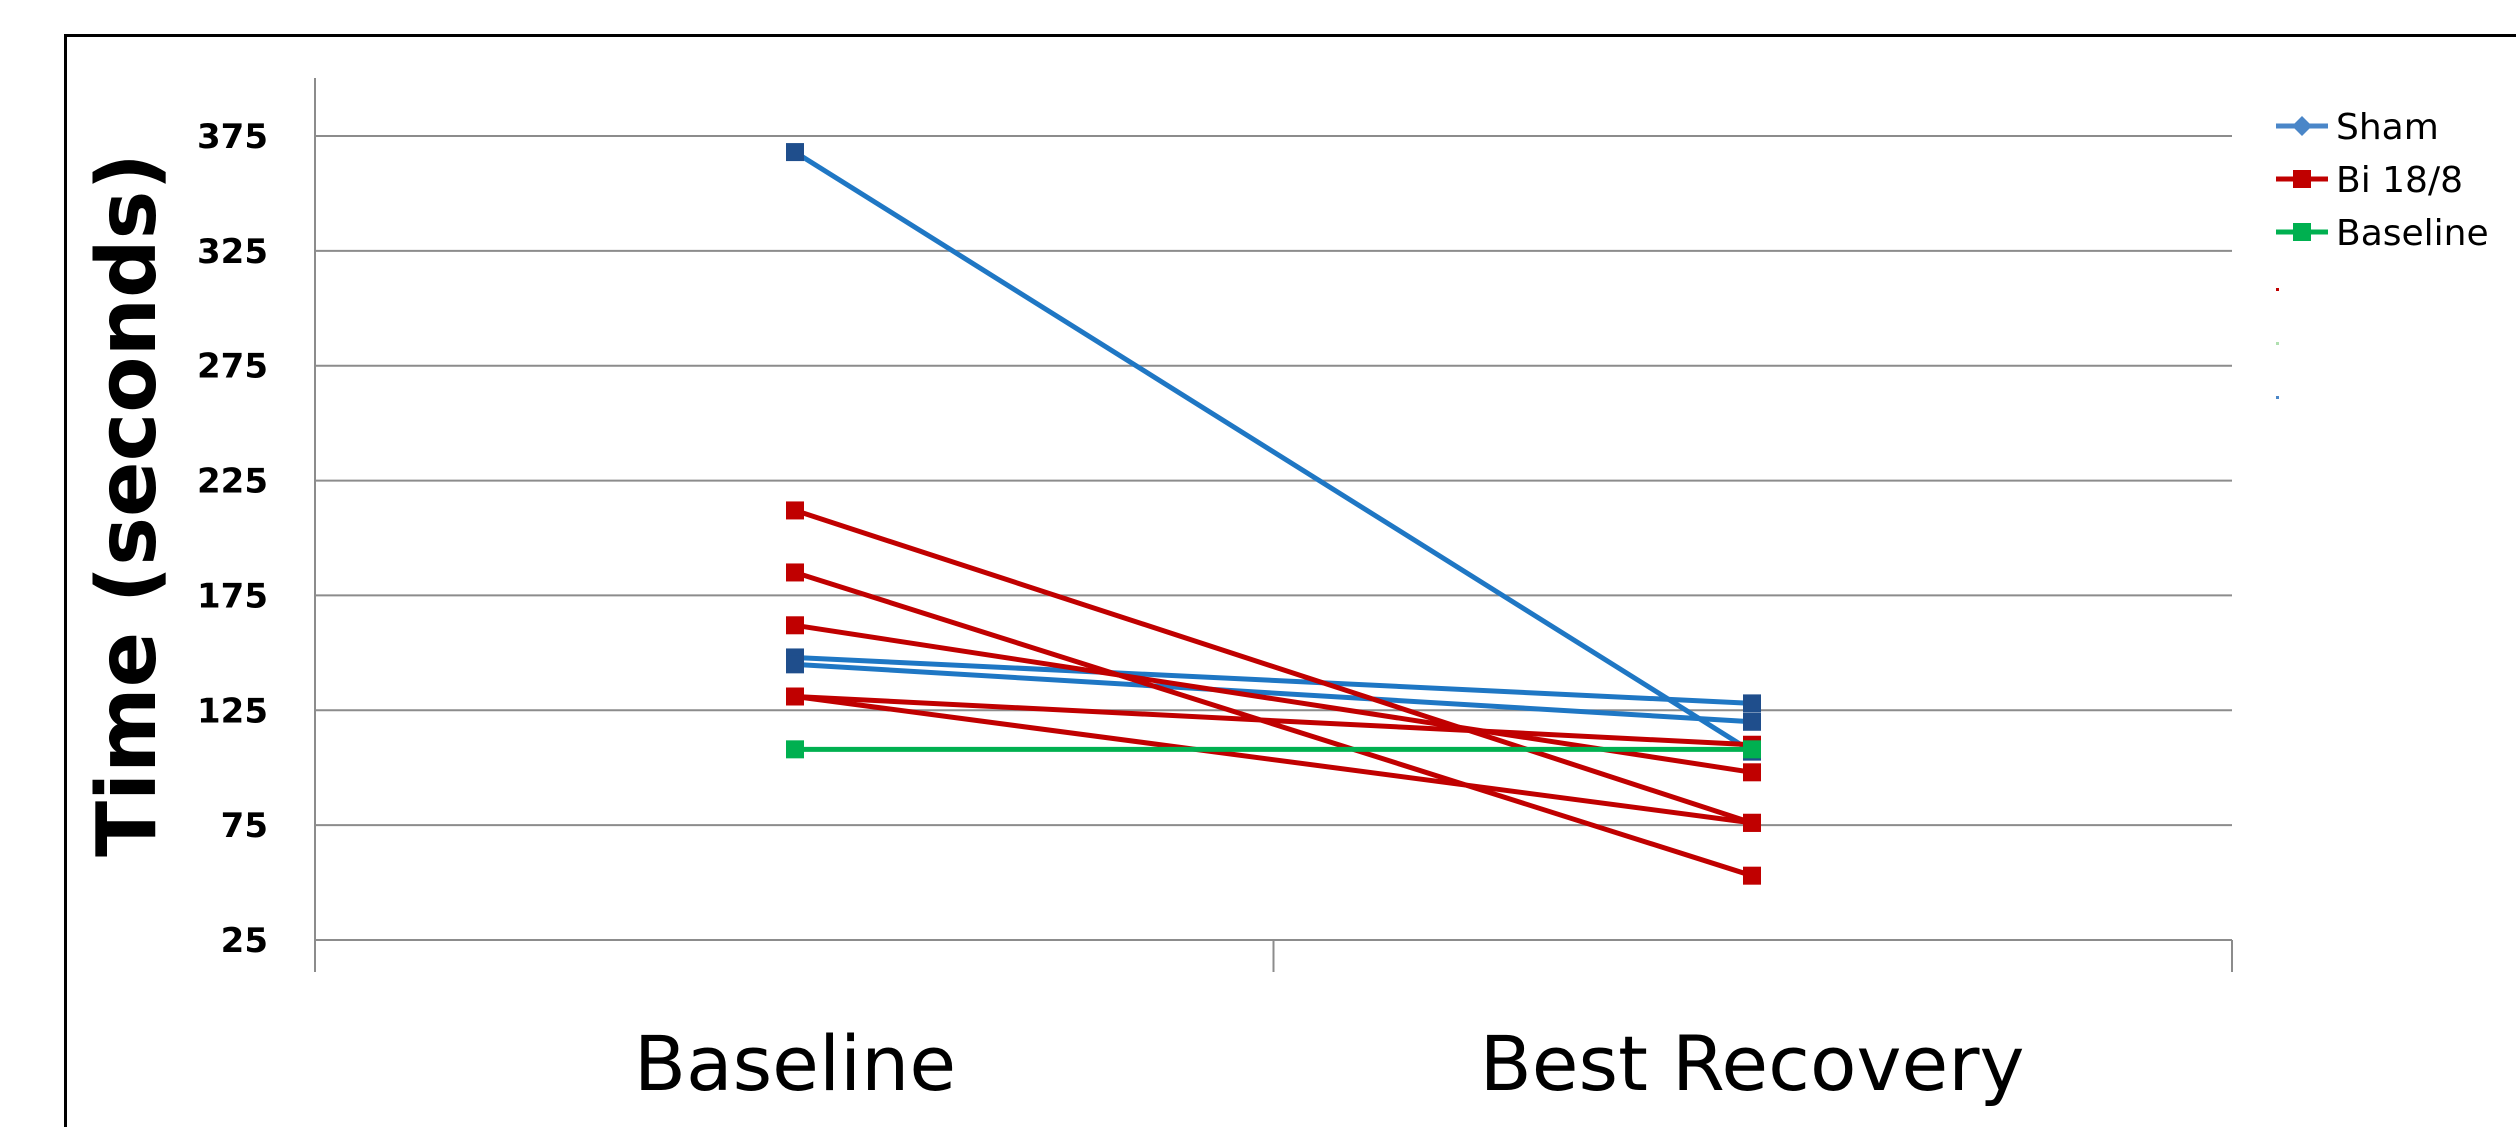 Image resolution: width=2516 pixels, height=1127 pixels. What do you see at coordinates (127, 505) in the screenshot?
I see `y-axis-label: Time (seconds)` at bounding box center [127, 505].